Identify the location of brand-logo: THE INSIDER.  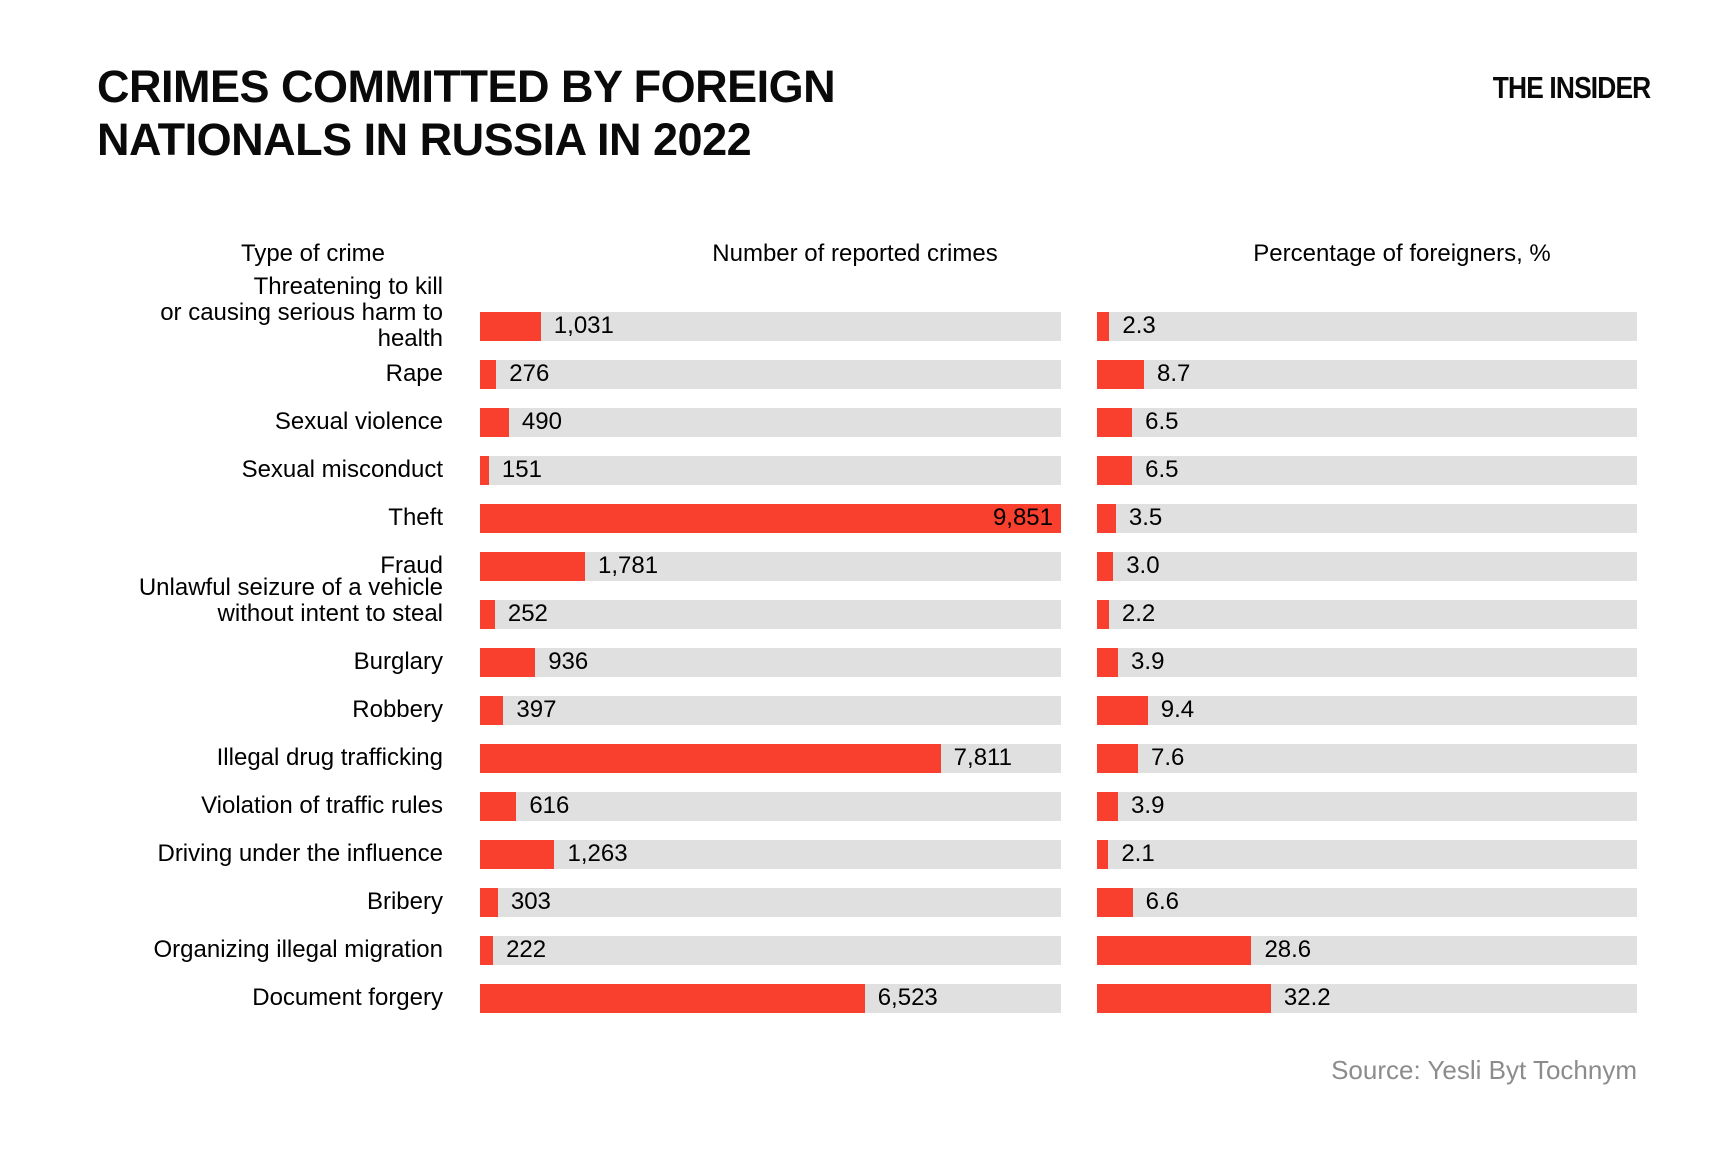
(1571, 87).